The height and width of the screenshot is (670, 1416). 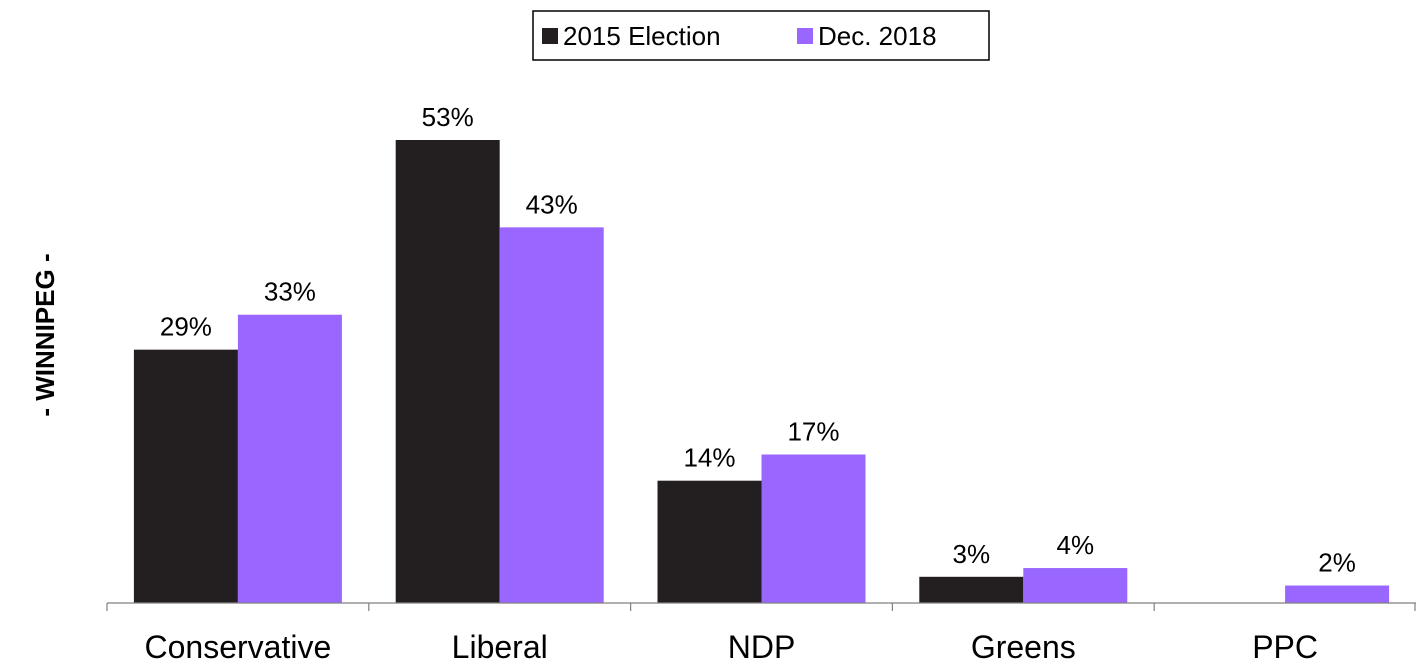 What do you see at coordinates (813, 431) in the screenshot?
I see `data-label-ndp-series-2: 17%` at bounding box center [813, 431].